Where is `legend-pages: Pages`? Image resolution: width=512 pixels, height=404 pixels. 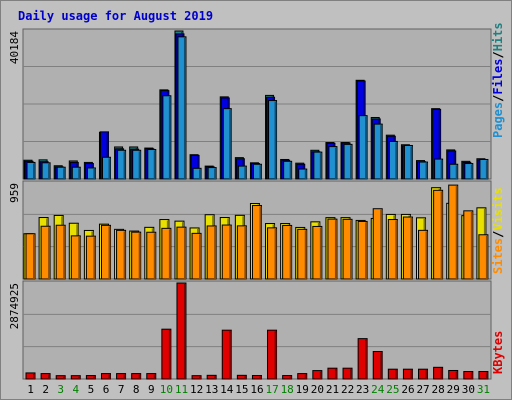
legend-pages: Pages is located at coordinates (498, 120).